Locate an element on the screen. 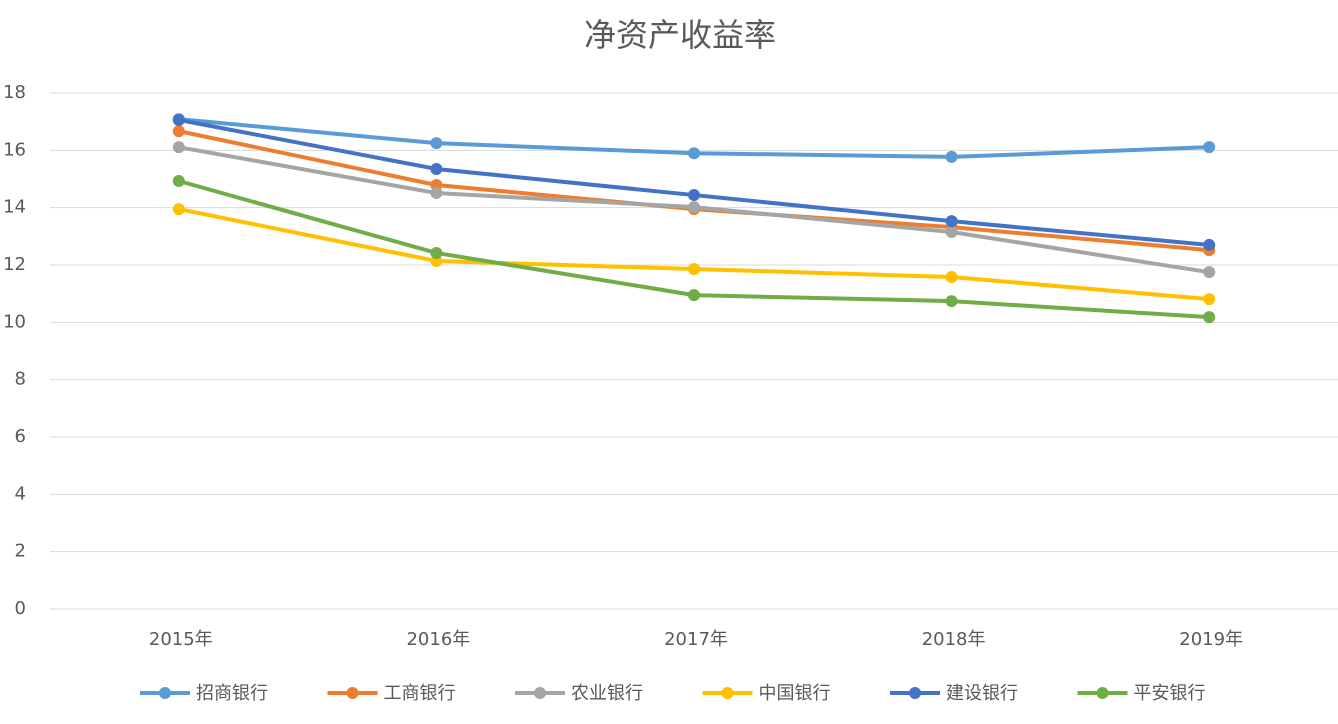  y-tick-label: 6 is located at coordinates (20, 436).